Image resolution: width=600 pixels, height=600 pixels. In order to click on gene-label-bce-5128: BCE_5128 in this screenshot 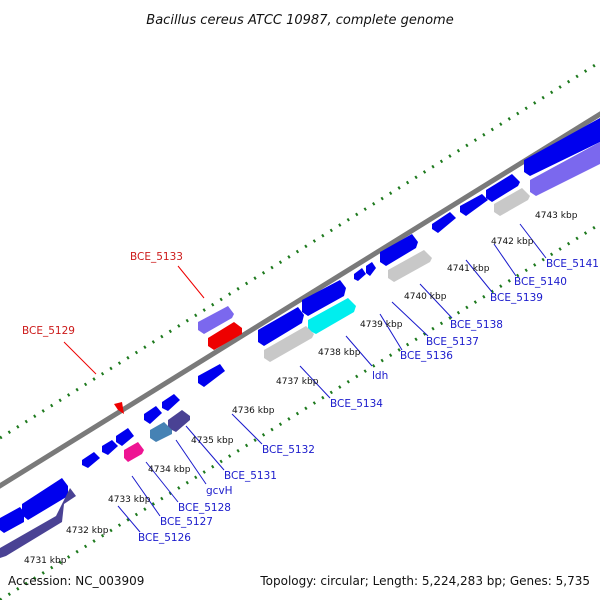, I will do `click(204, 508)`.